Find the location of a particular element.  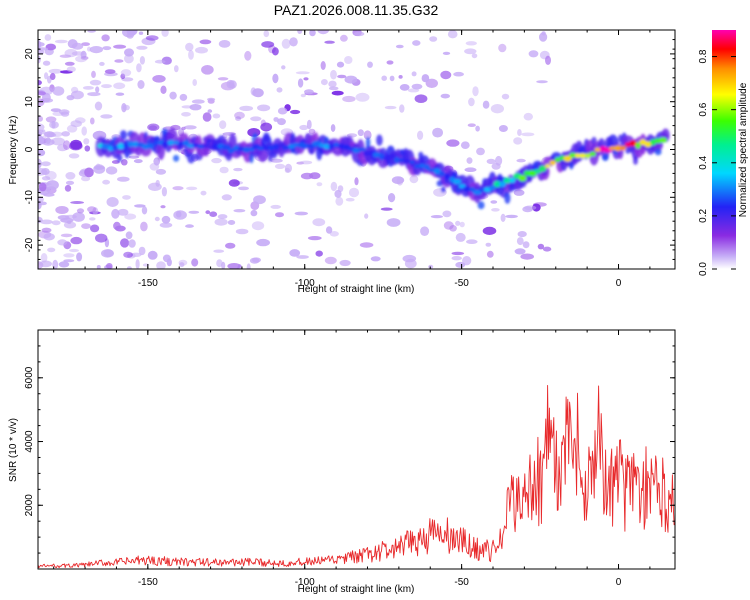

colorbar-tick-label: 0.8 is located at coordinates (703, 56).